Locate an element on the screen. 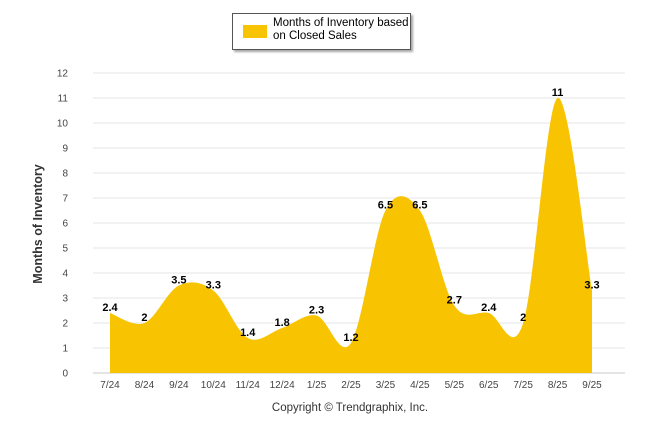  y-tick-label: 6 is located at coordinates (65, 224).